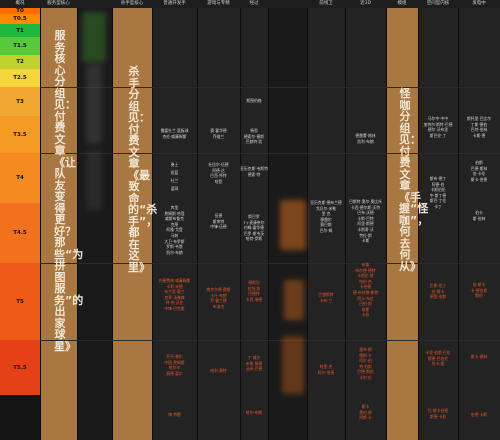  What do you see at coordinates (218, 173) in the screenshot?
I see `tier-cell: 杜拉尔·伍德 阿德·达 巴西·怀特 哈登` at bounding box center [218, 173].